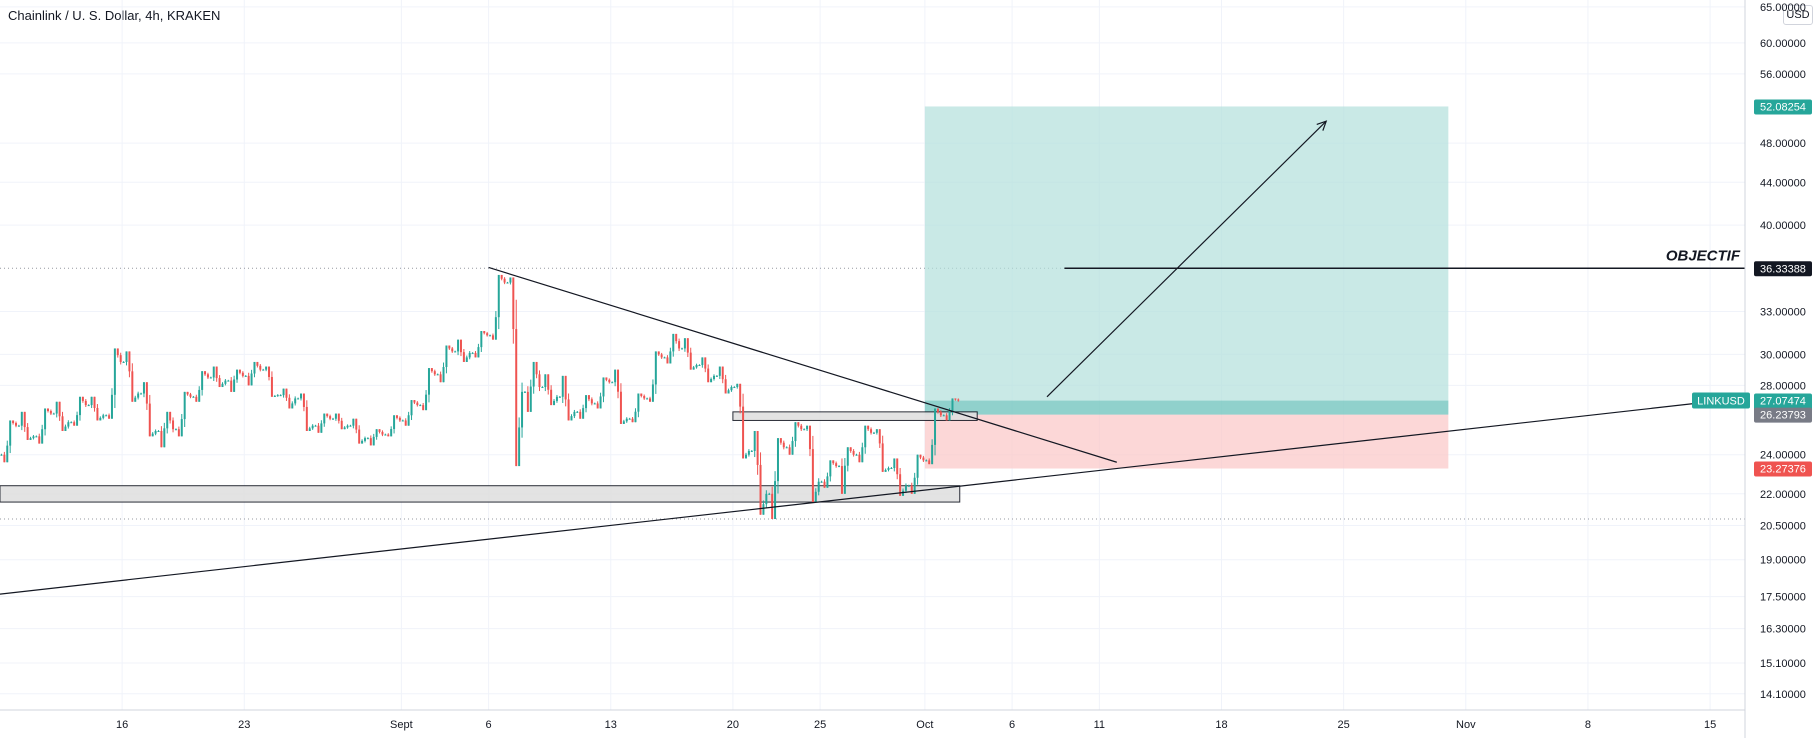  Describe the element at coordinates (1783, 415) in the screenshot. I see `price-badge-entry` at that location.